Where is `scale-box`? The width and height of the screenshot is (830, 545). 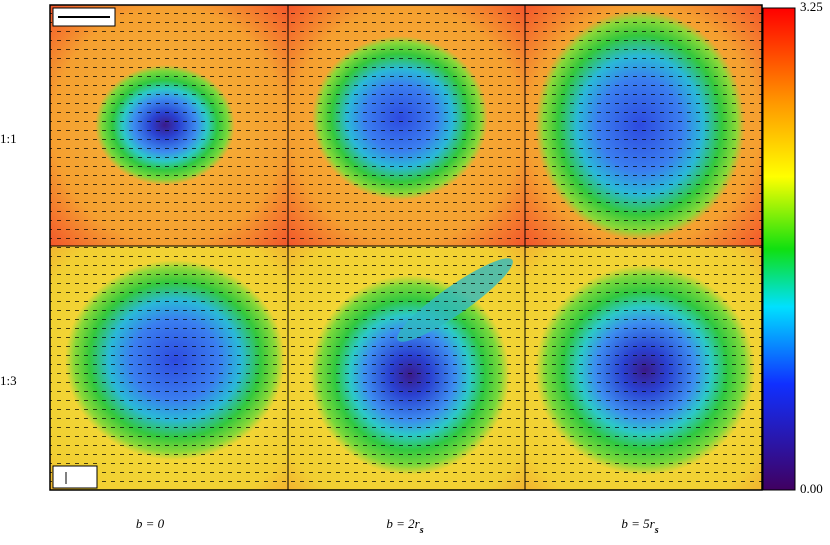 scale-box is located at coordinates (75, 477).